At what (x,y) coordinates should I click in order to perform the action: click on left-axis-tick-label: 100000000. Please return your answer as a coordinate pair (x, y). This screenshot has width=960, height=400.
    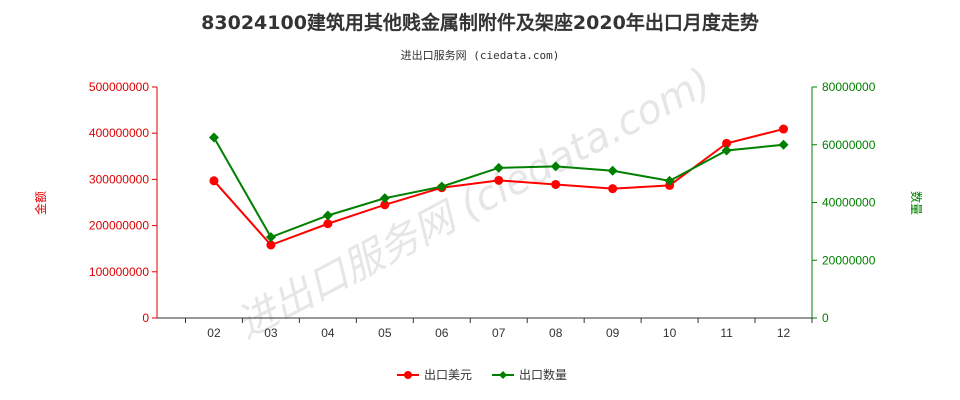
    Looking at the image, I should click on (119, 272).